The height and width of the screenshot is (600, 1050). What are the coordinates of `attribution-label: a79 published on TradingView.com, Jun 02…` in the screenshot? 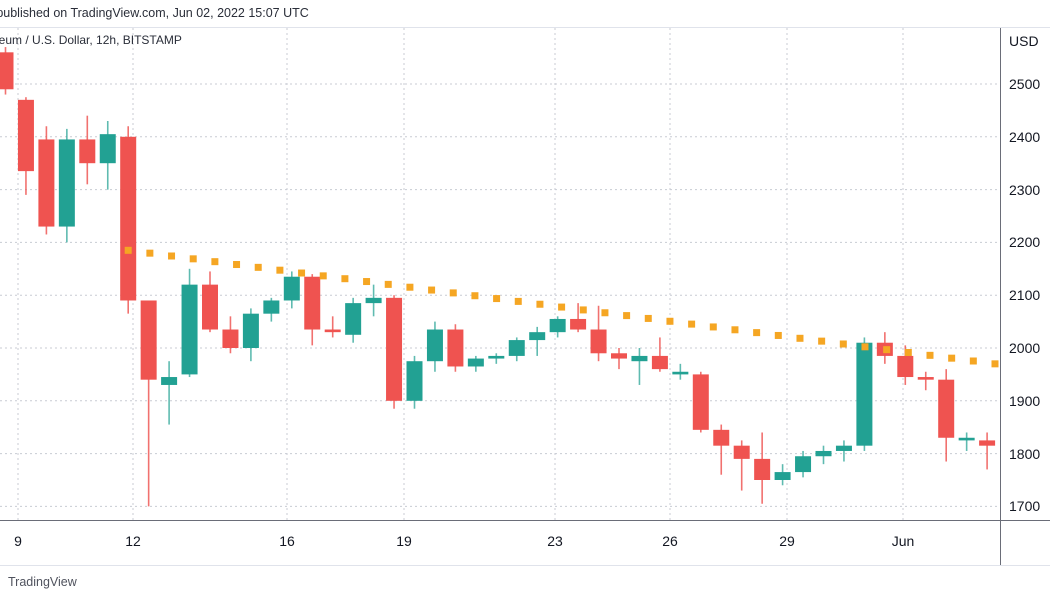 It's located at (154, 13).